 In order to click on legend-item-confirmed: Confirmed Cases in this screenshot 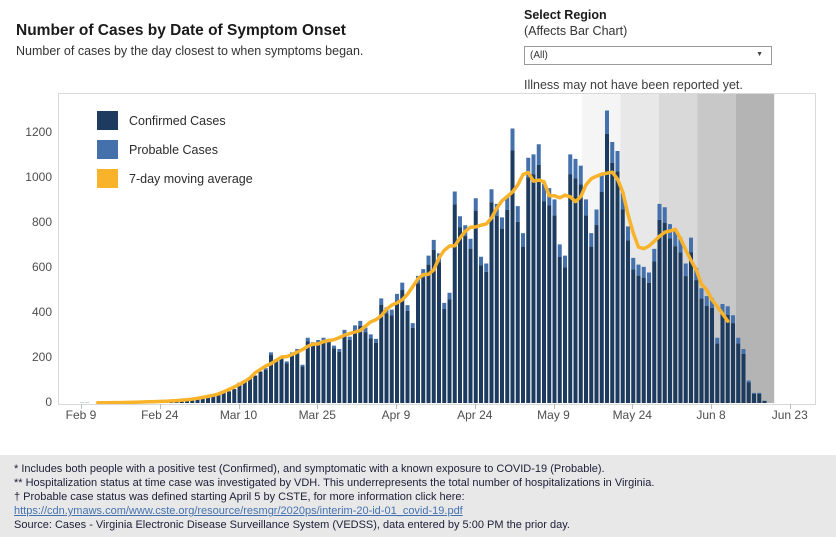, I will do `click(175, 120)`.